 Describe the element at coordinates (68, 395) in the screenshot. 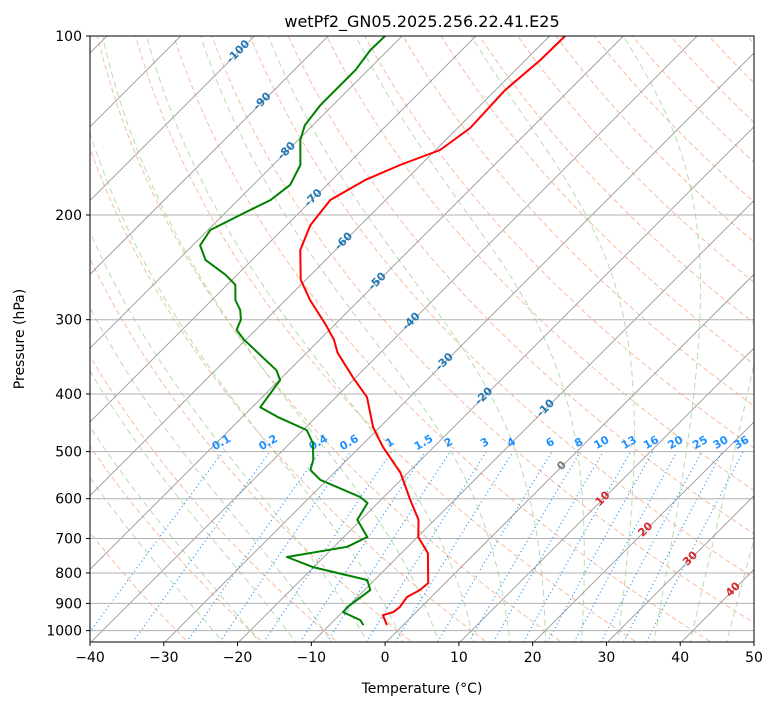

I see `y-tick-label: 400` at that location.